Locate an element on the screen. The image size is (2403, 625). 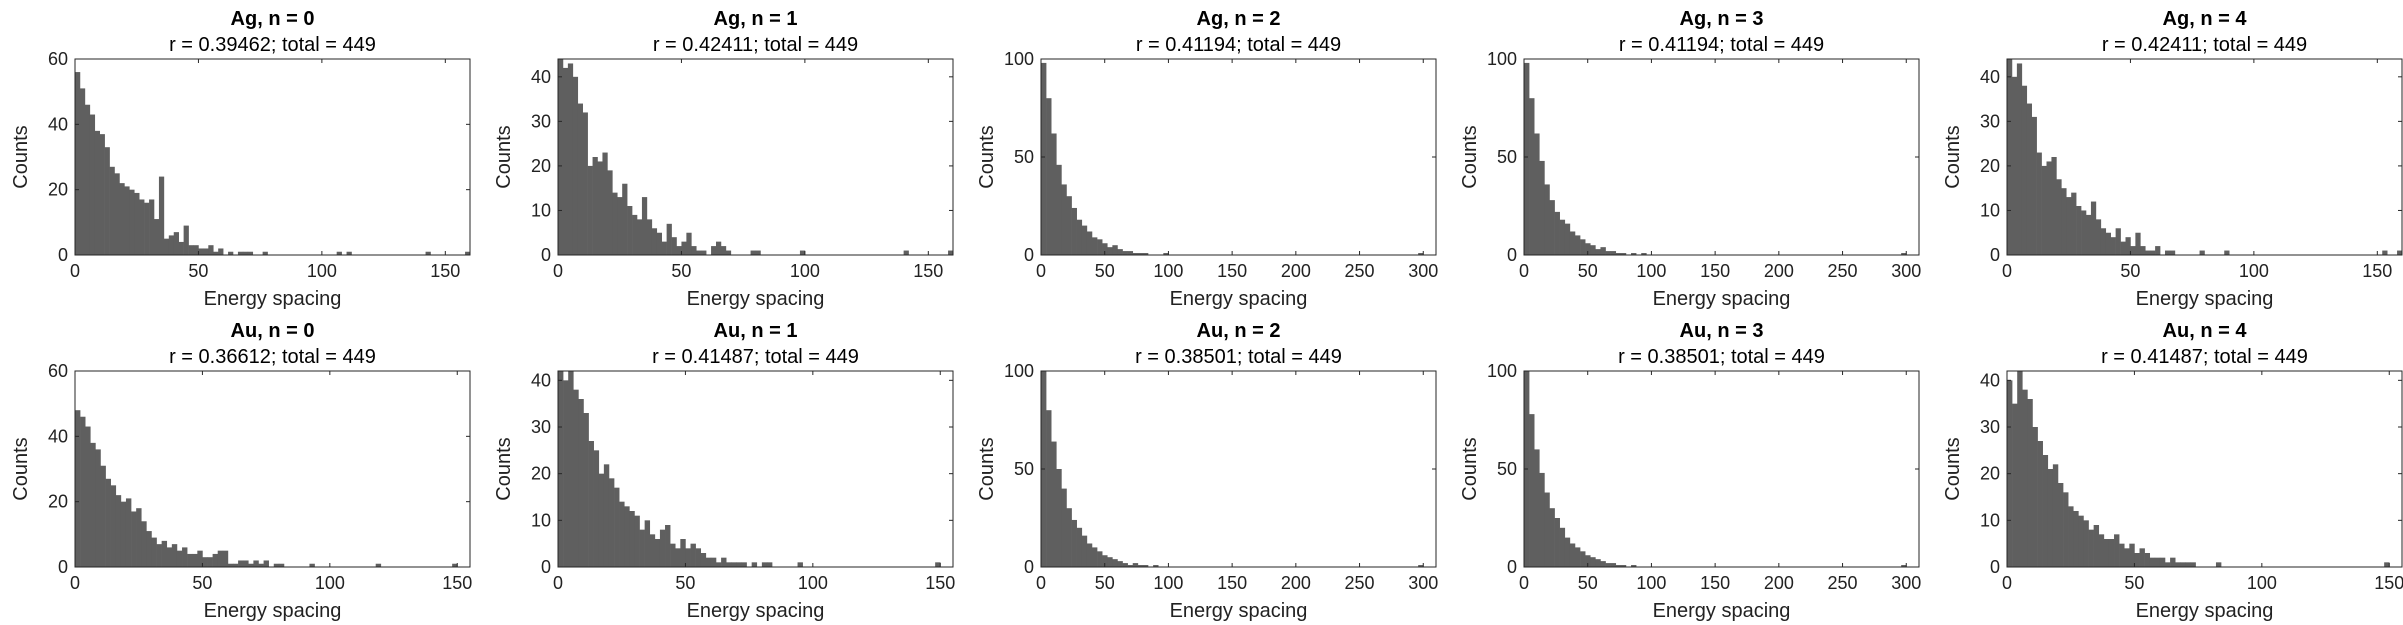
chart-subtitle: r = 0.39462; total = 449 is located at coordinates (272, 45).